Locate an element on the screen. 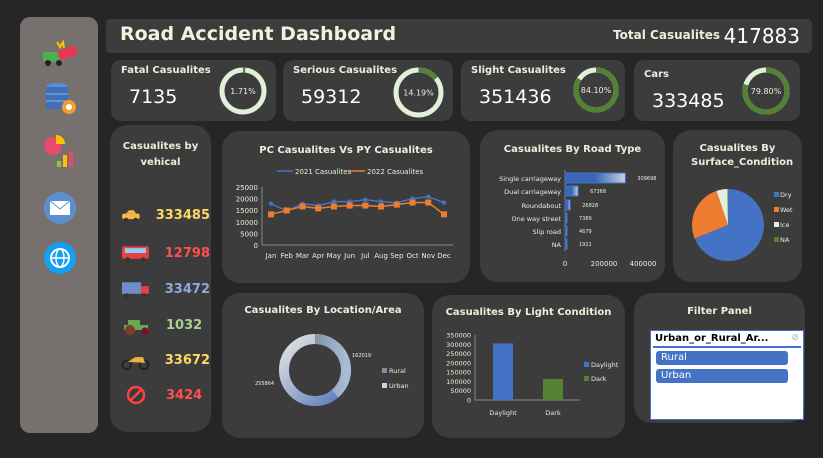 This screenshot has height=458, width=823. y-tick-label: 10000 is located at coordinates (247, 223).